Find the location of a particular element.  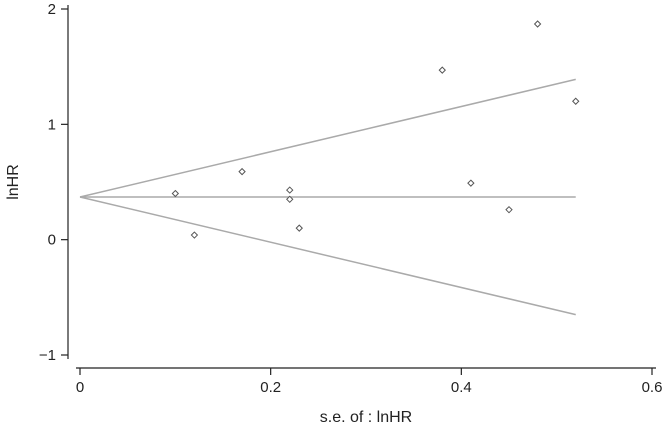

x-tick-label: 0.4 is located at coordinates (461, 387).